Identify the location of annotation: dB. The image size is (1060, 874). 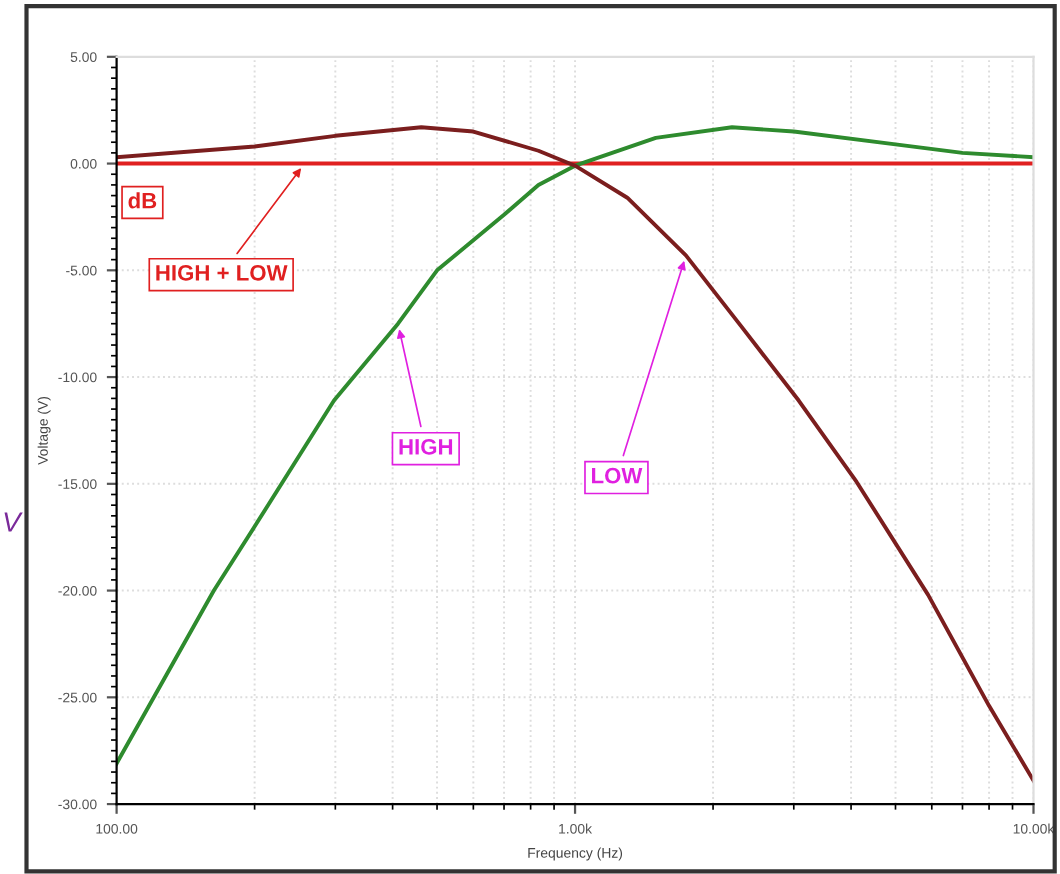
(142, 200).